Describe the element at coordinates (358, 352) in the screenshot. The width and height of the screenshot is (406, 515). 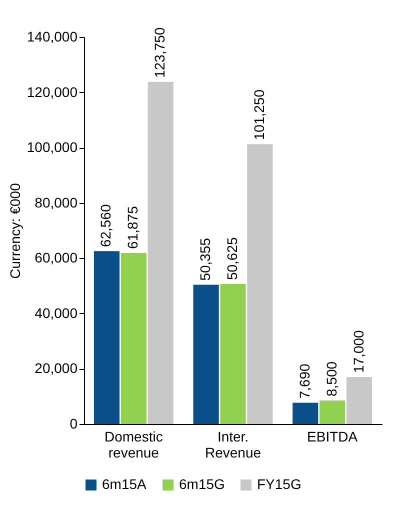
I see `data-label: 17,000` at that location.